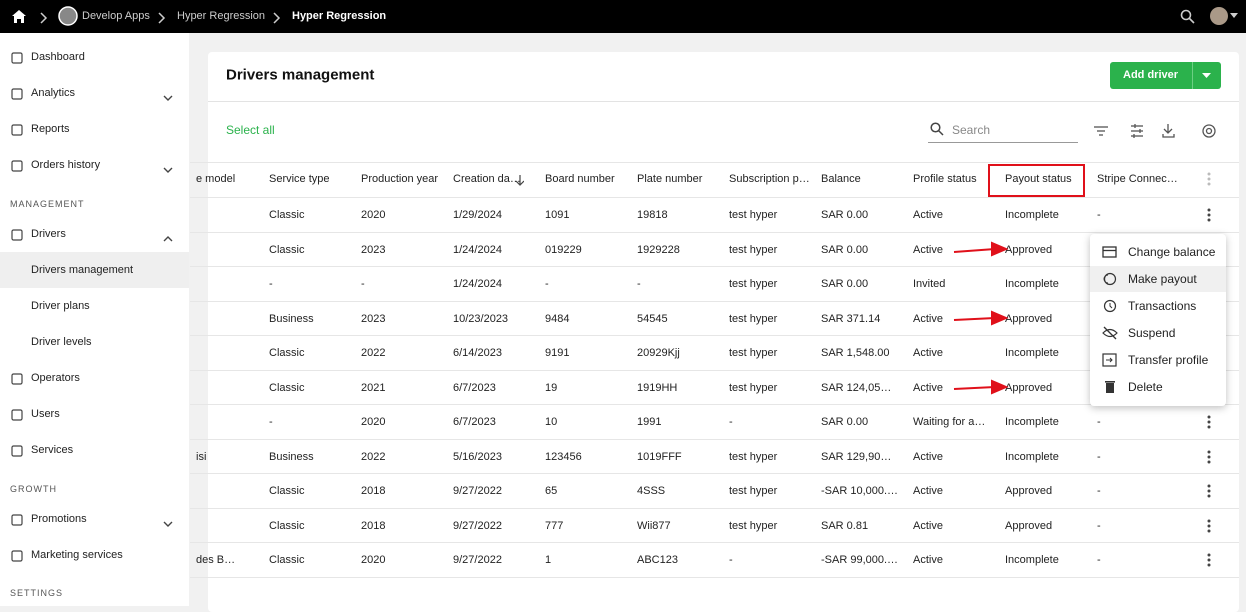  I want to click on card-title: Drivers management, so click(300, 75).